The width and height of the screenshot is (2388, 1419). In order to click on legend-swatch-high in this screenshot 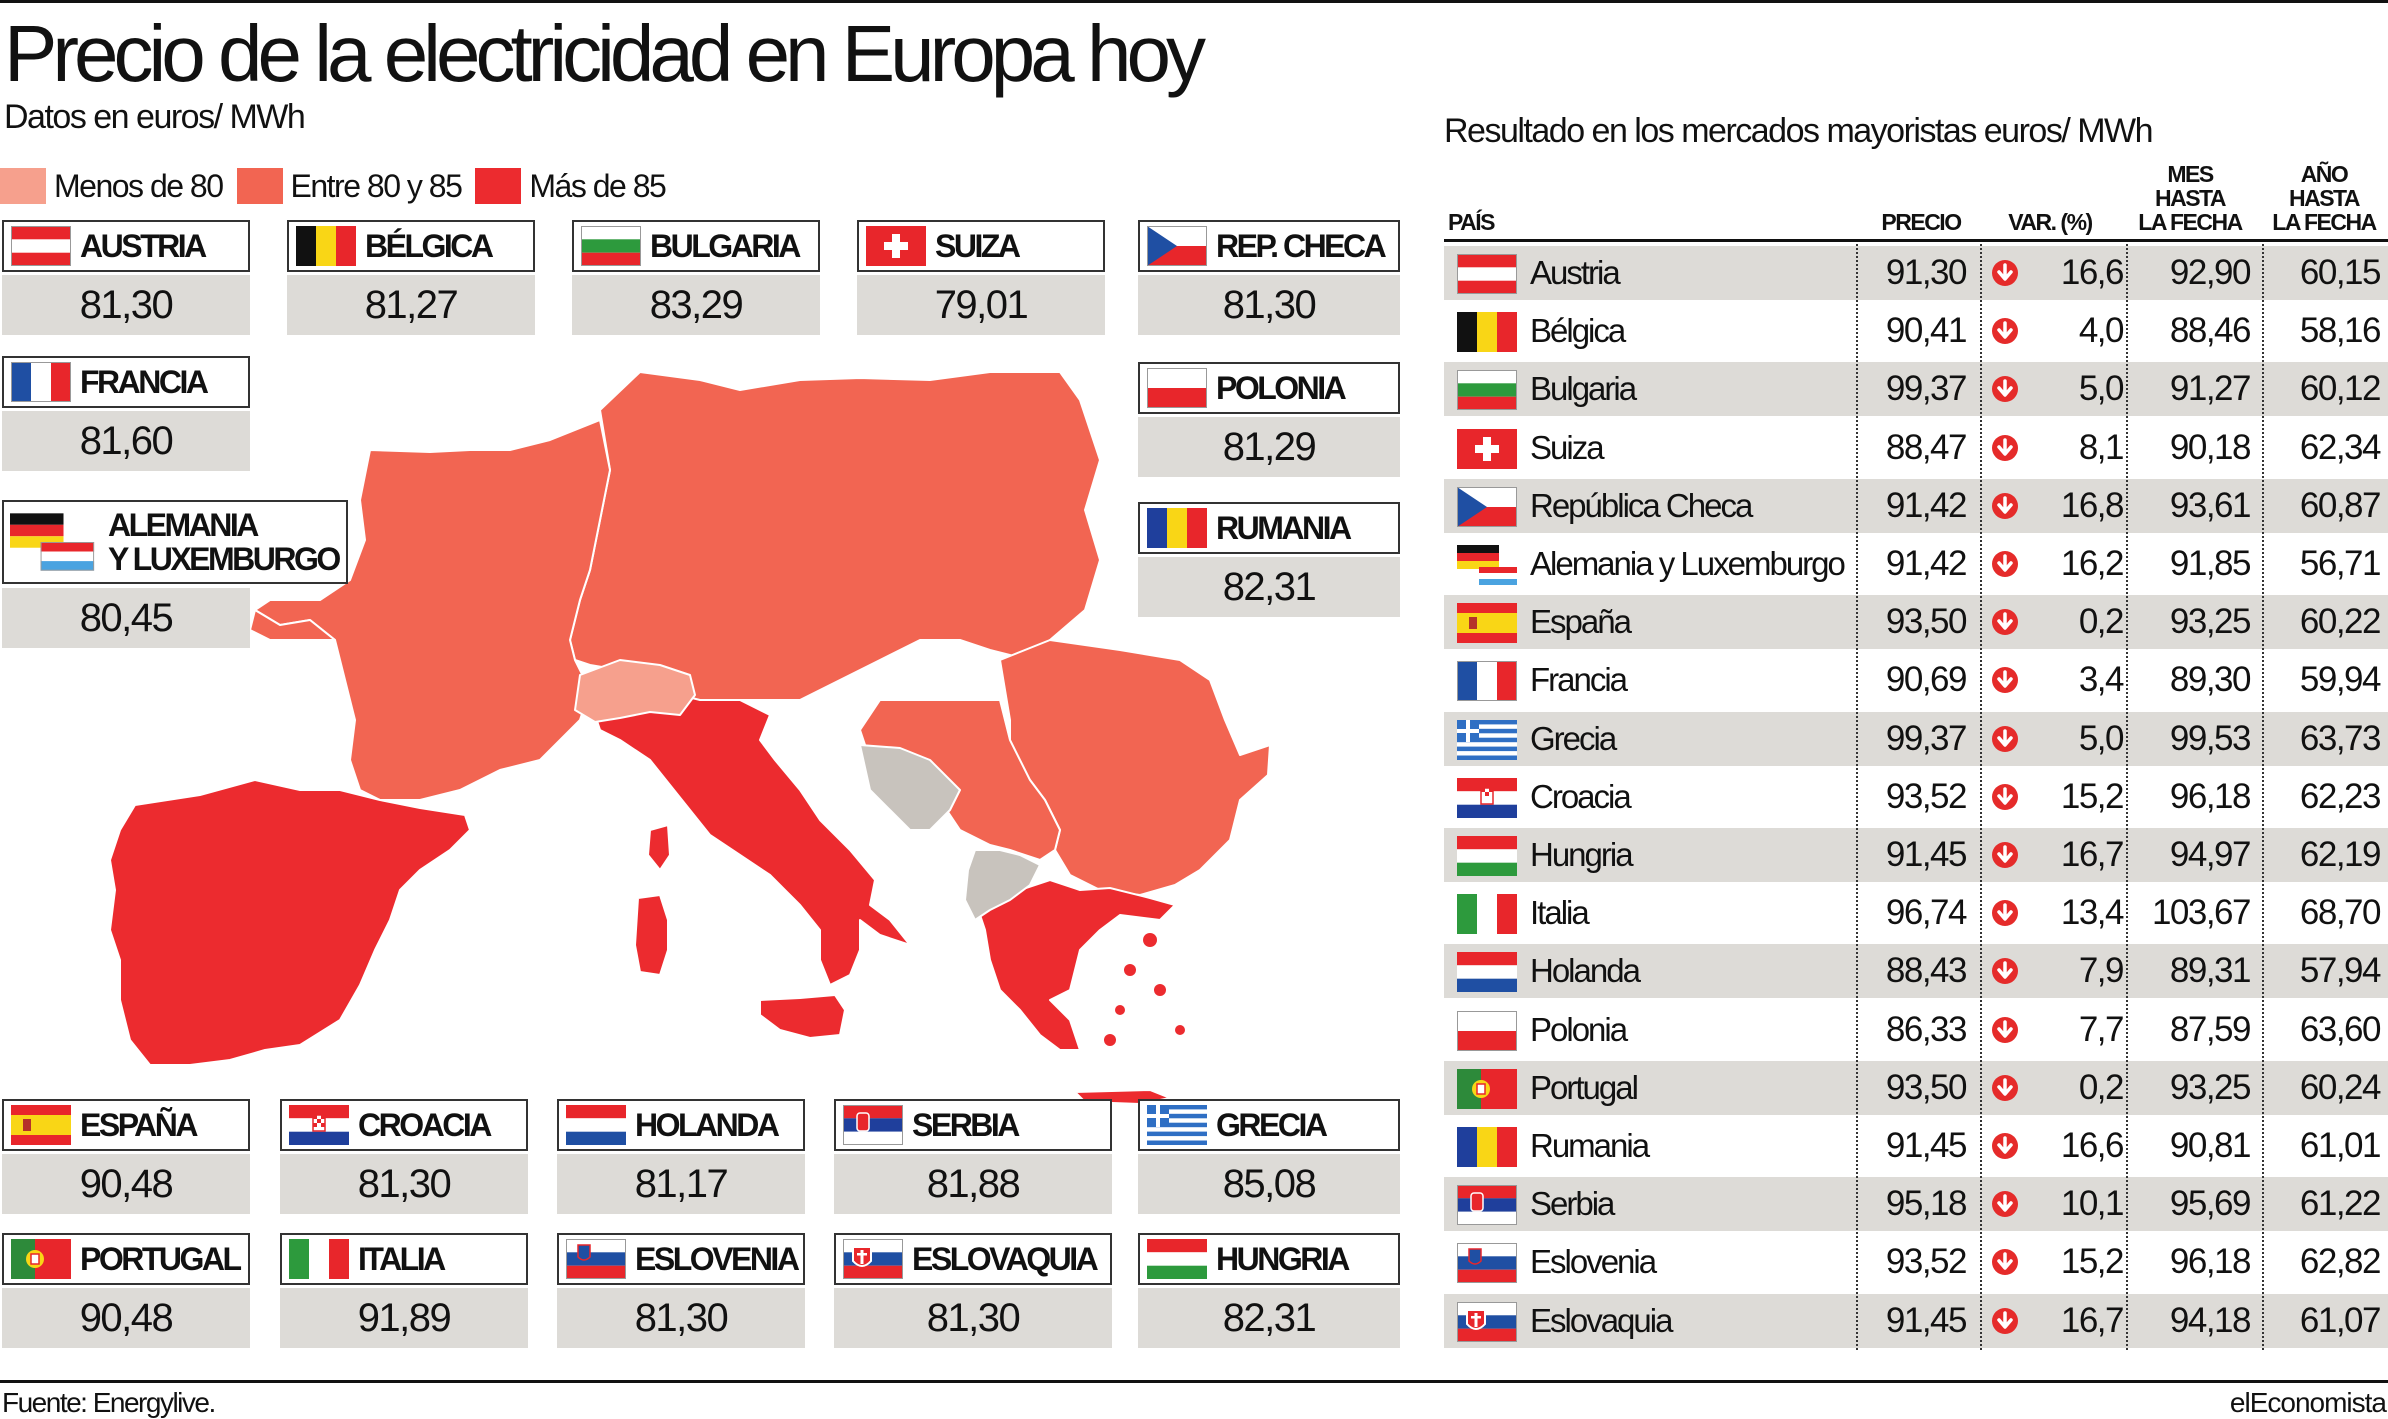, I will do `click(498, 186)`.